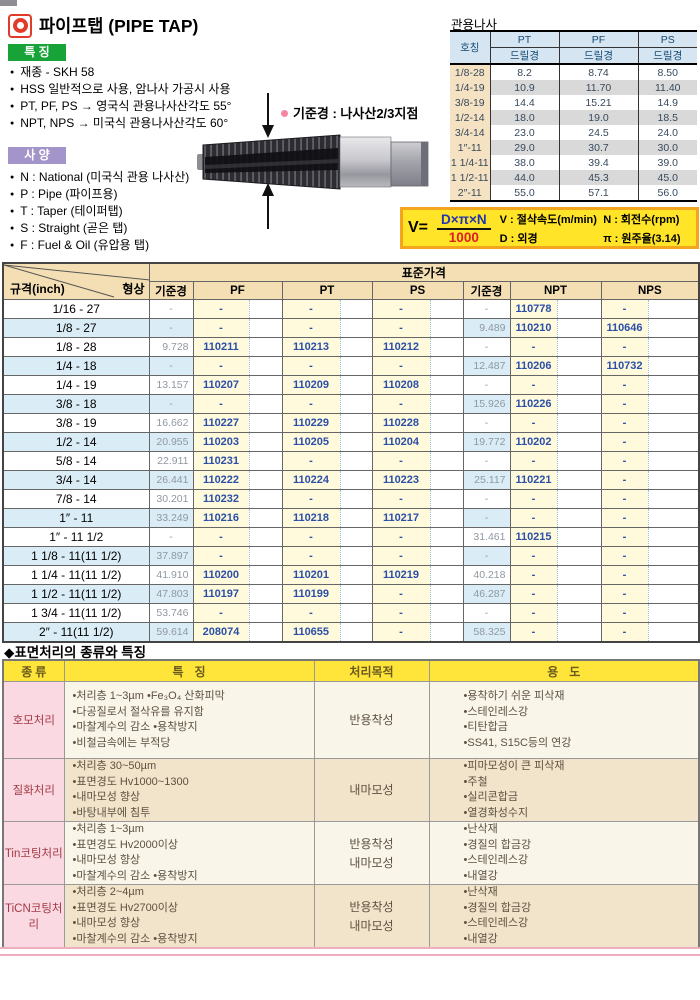  What do you see at coordinates (311, 480) in the screenshot?
I see `code-cell: 110224` at bounding box center [311, 480].